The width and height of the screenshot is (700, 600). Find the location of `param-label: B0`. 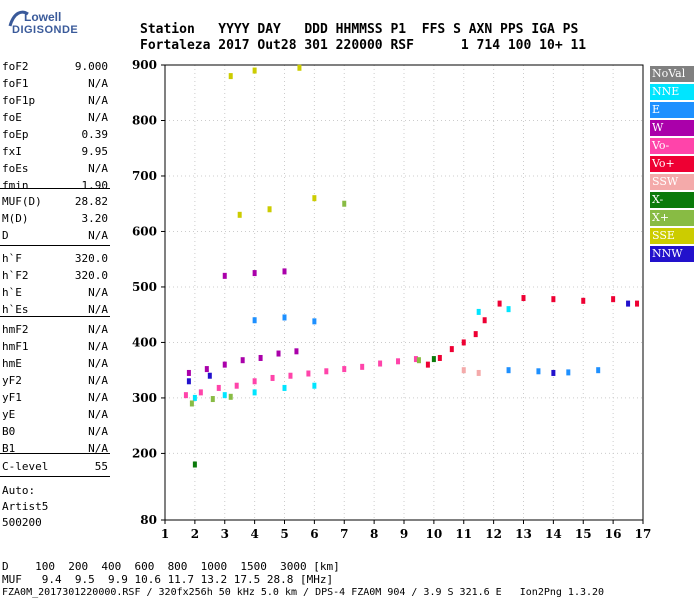

param-label: B0 is located at coordinates (9, 431).